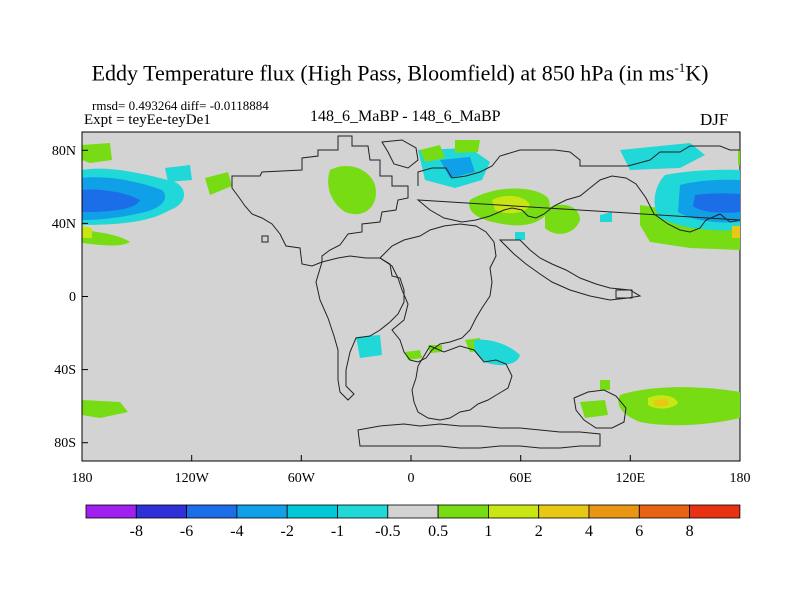  What do you see at coordinates (679, 406) in the screenshot?
I see `contour-southern-ocean-green` at bounding box center [679, 406].